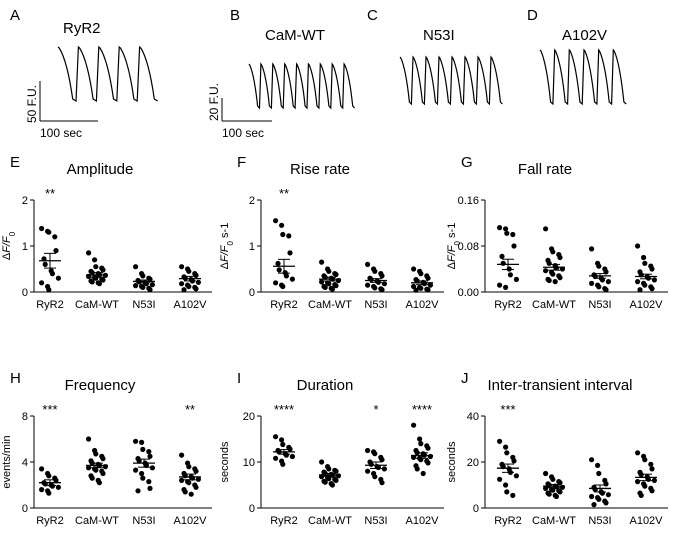  Describe the element at coordinates (422, 521) in the screenshot. I see `x-tick-label-i: A102V` at that location.